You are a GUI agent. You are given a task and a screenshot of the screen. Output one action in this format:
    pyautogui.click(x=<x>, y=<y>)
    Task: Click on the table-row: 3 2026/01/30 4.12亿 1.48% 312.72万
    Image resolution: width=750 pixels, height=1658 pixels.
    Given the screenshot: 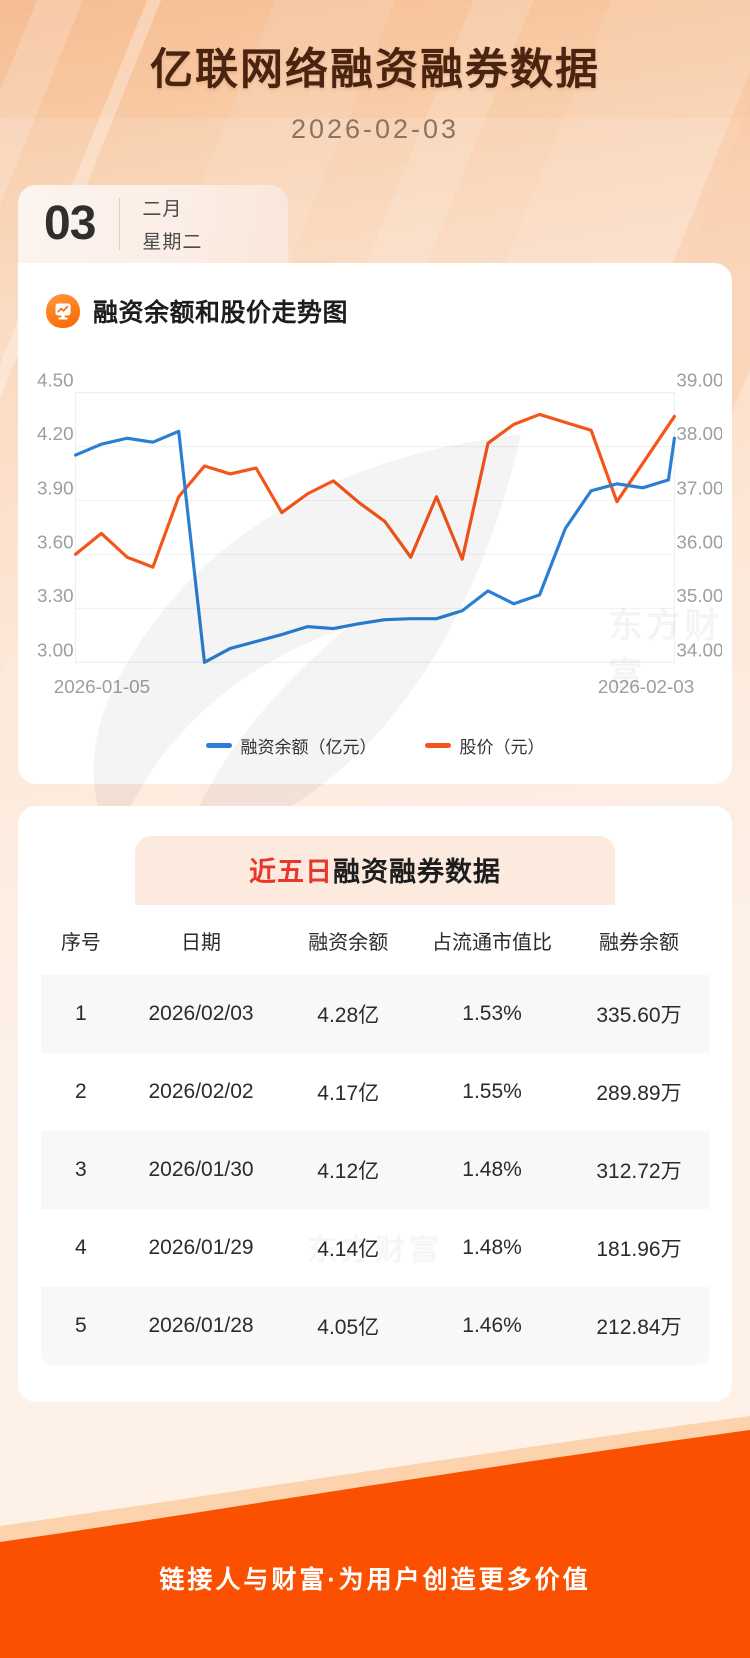 What is the action you would take?
    pyautogui.click(x=375, y=1170)
    